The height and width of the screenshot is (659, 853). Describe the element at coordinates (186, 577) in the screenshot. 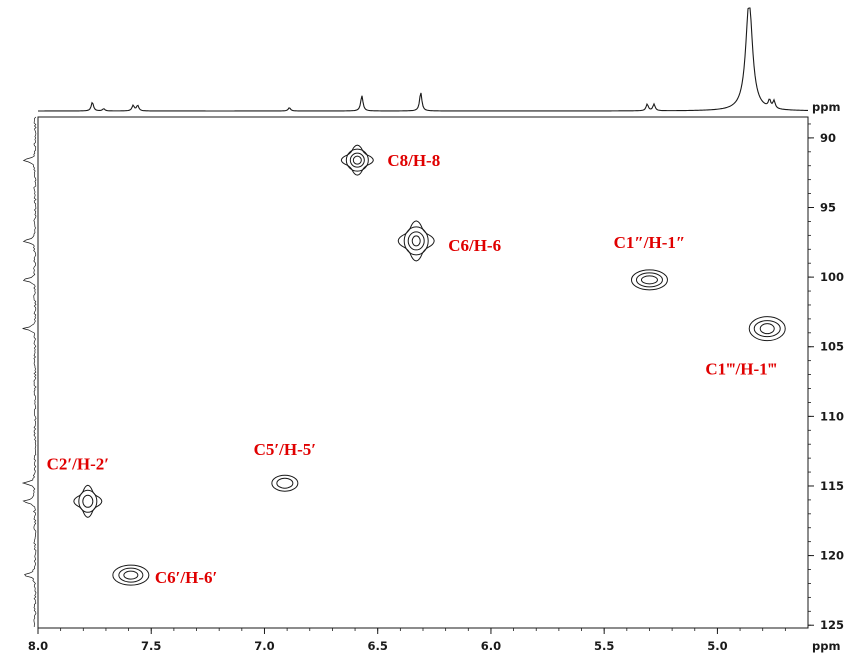

I see `peak-label: C6′/H-6′` at that location.